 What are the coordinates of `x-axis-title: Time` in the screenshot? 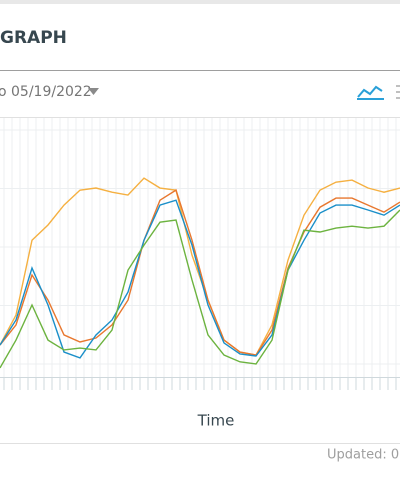 It's located at (216, 421).